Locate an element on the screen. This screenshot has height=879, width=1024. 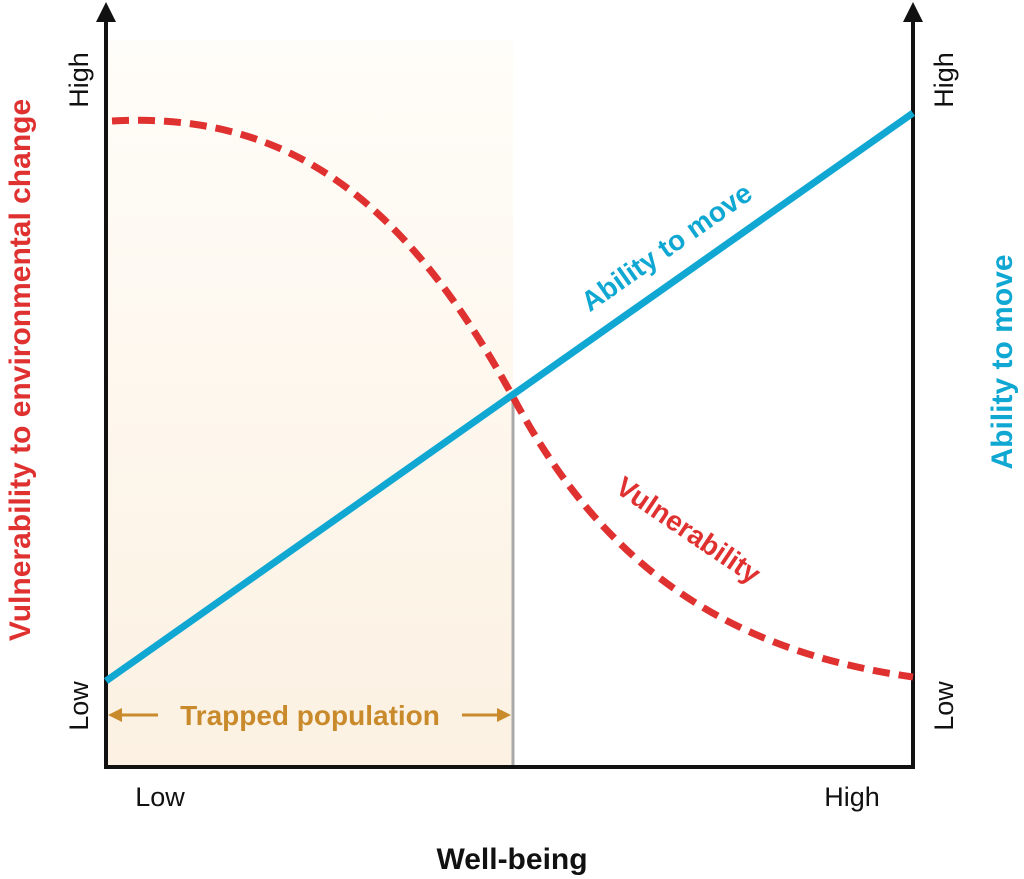
left-axis-arrow is located at coordinates (106, 12).